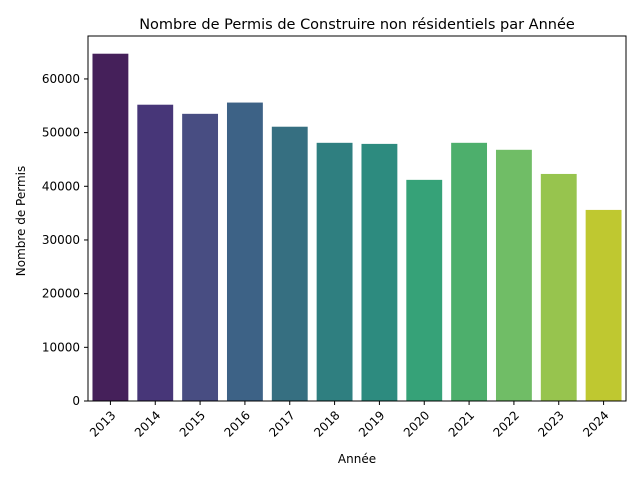 The width and height of the screenshot is (640, 484). I want to click on y-axis-ticks: 0 10000 20000 30000 40000 50000 60000, so click(65, 240).